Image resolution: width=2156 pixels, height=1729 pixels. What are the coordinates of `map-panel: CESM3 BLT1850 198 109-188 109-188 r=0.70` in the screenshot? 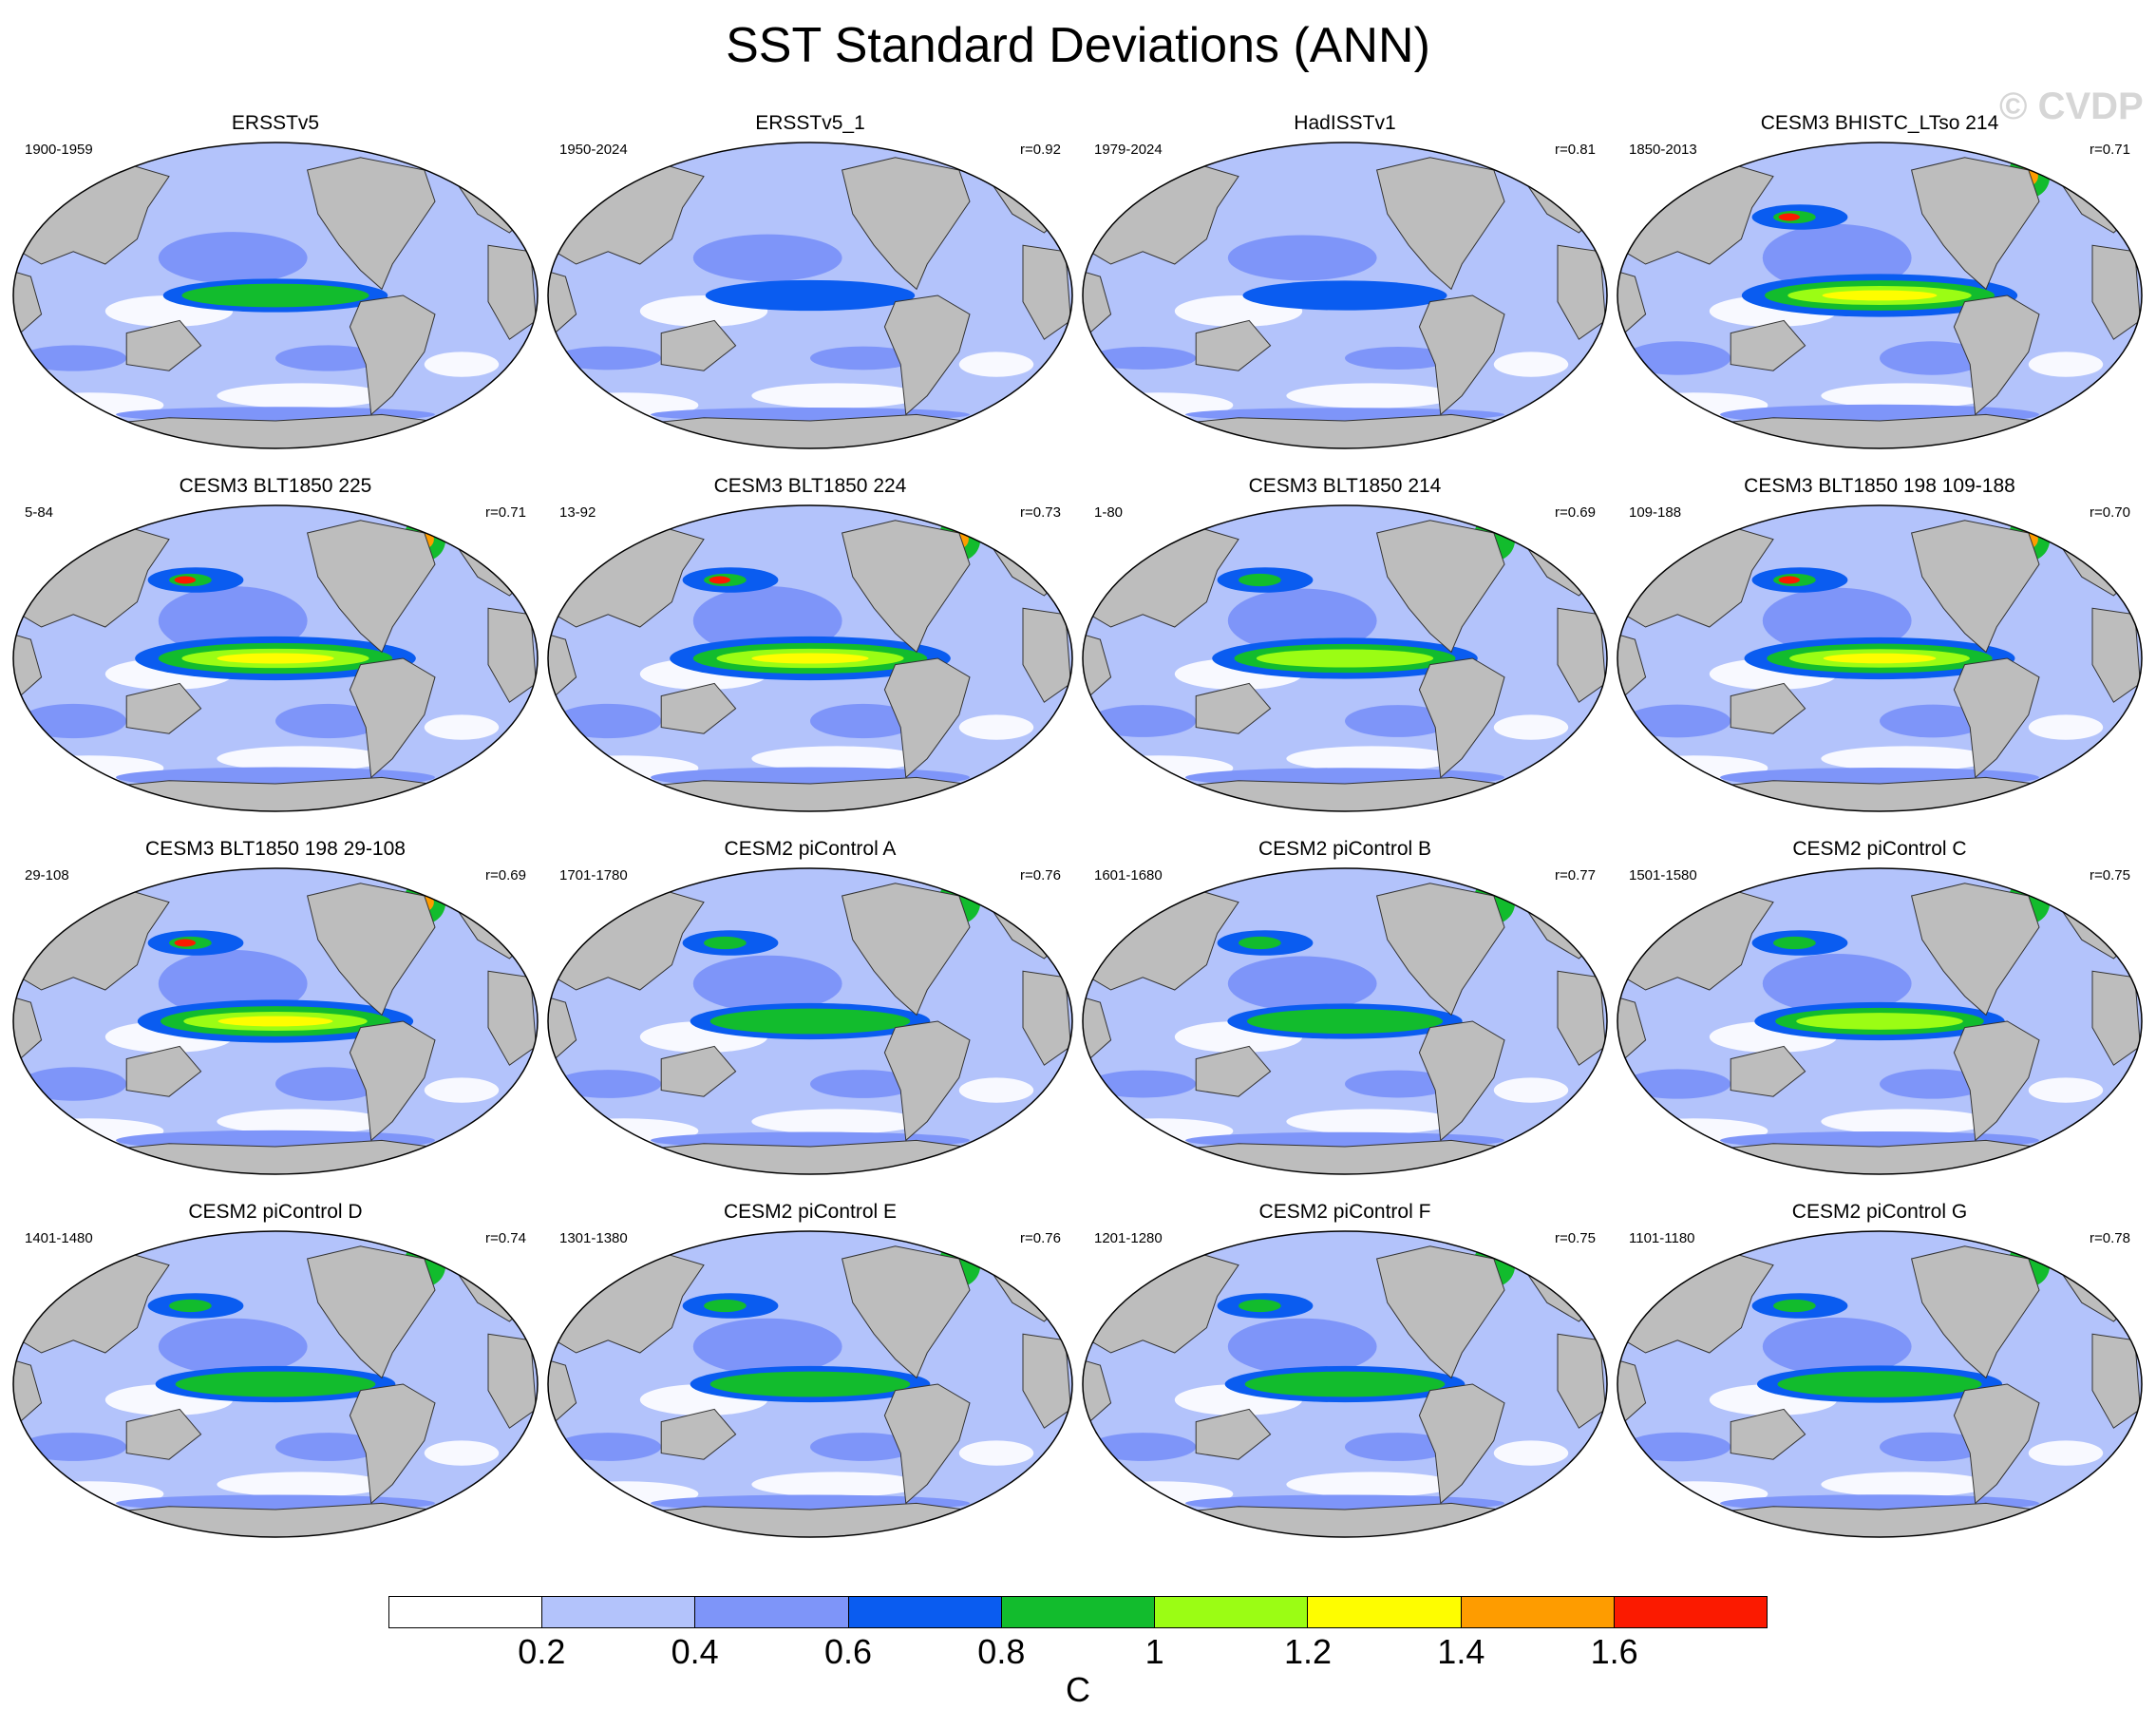 It's located at (1880, 660).